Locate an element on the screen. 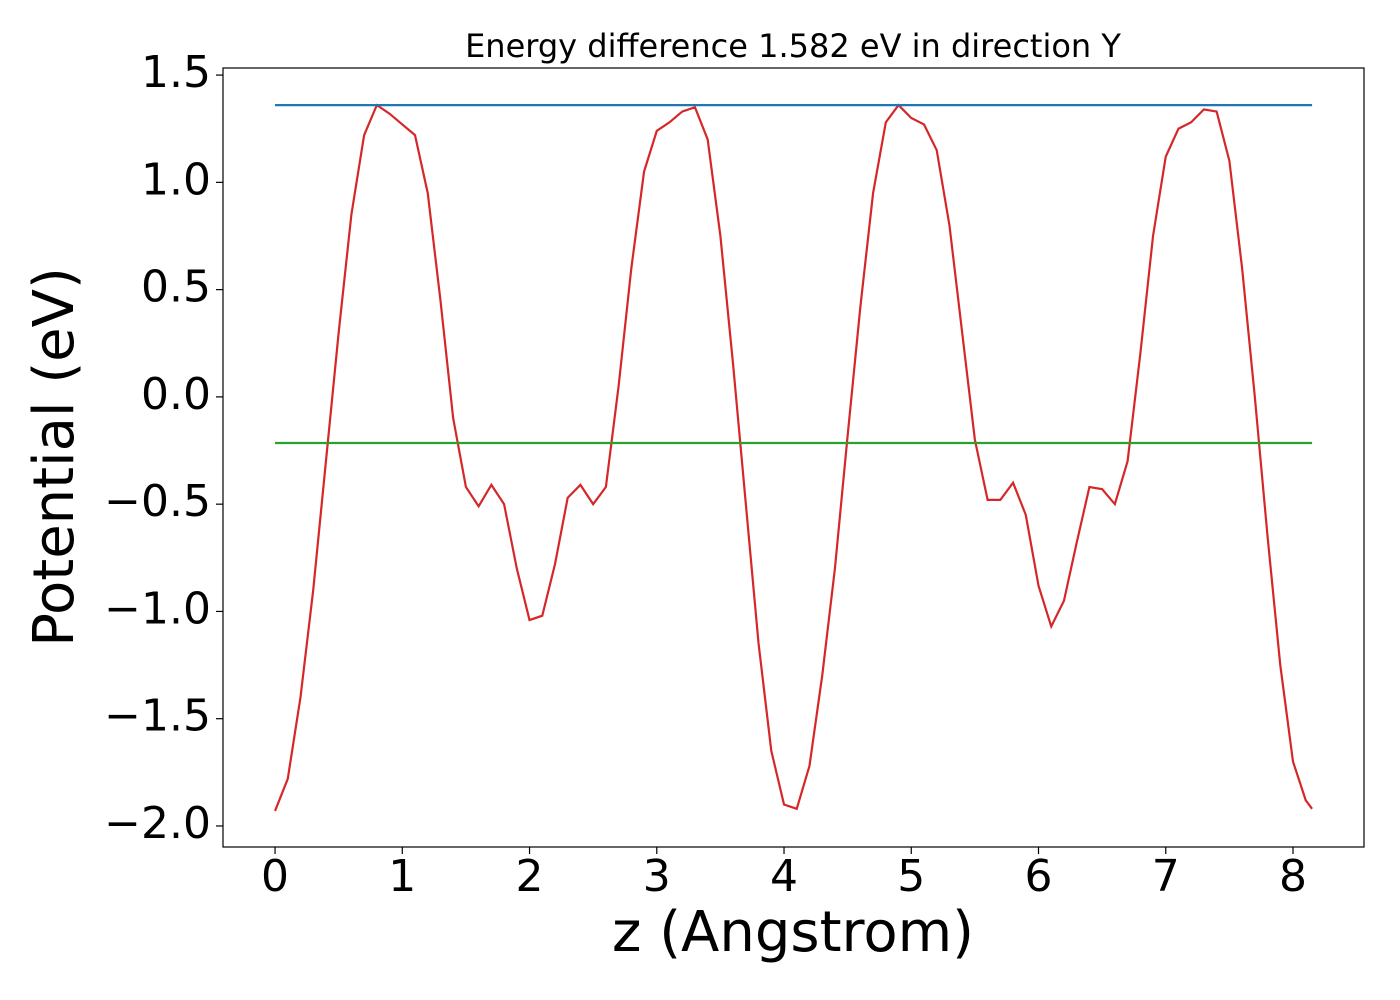 The width and height of the screenshot is (1400, 1000). y-tick-label: −0.5 is located at coordinates (157, 501).